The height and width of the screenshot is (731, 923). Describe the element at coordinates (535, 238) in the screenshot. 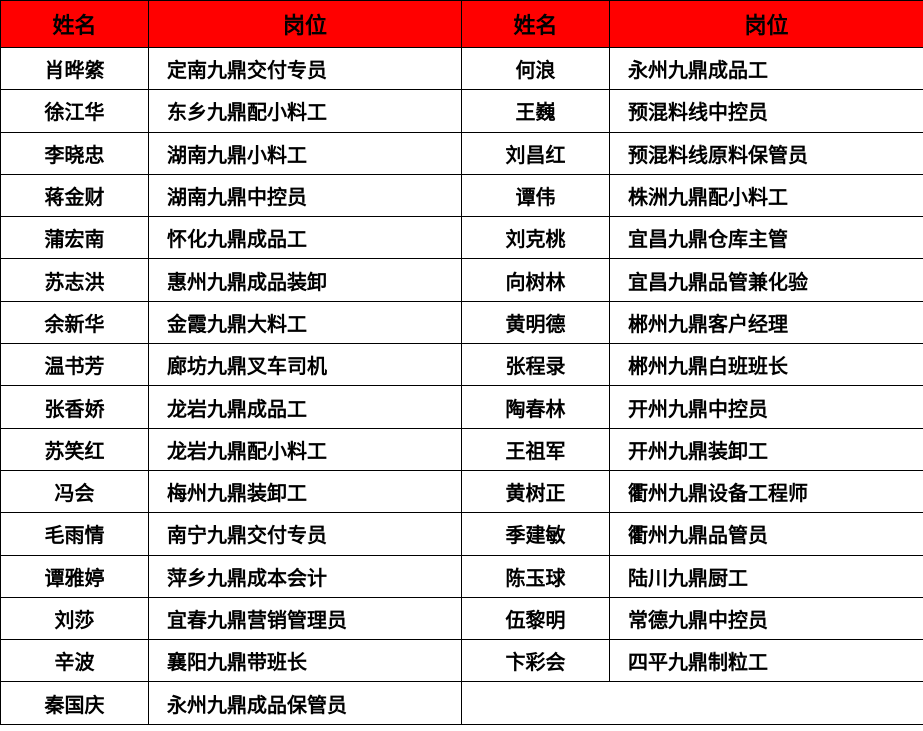

I see `right-name-cell: 刘克桃` at that location.